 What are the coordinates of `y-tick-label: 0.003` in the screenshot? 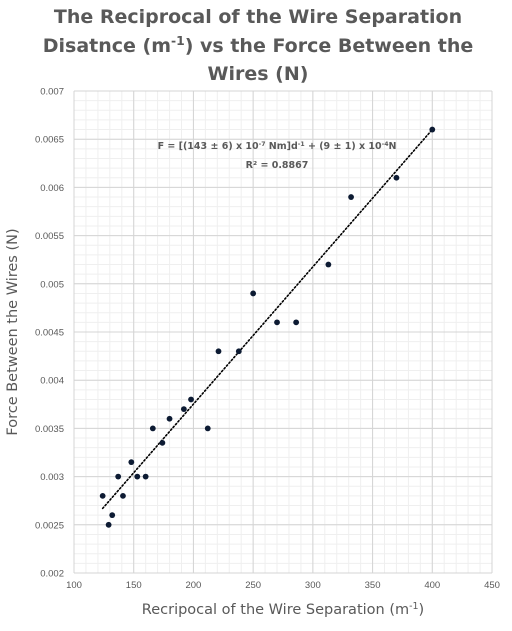 It's located at (52, 477).